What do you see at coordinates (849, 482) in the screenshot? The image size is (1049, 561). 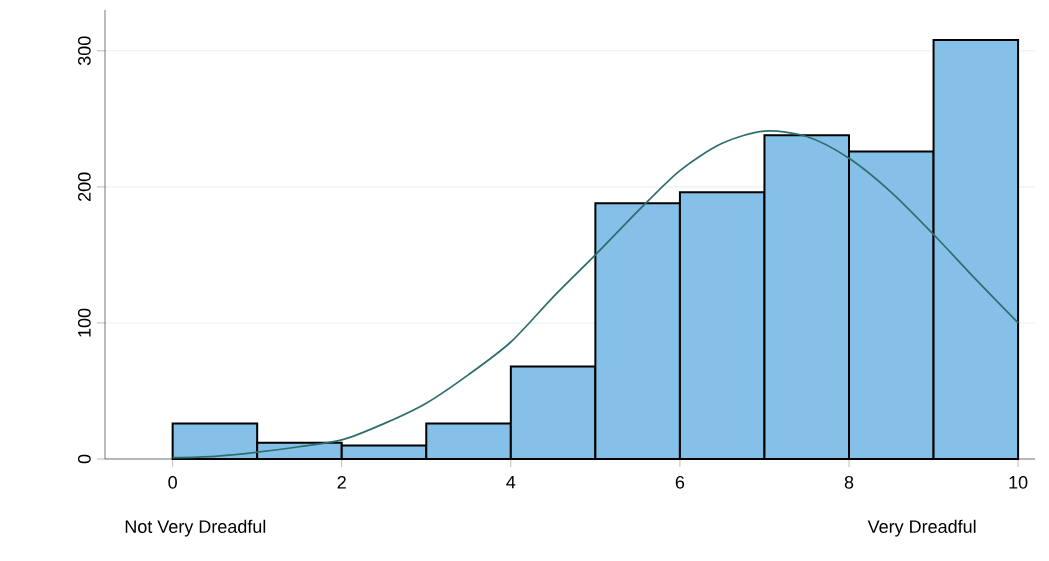 I see `x-tick-label: 8` at bounding box center [849, 482].